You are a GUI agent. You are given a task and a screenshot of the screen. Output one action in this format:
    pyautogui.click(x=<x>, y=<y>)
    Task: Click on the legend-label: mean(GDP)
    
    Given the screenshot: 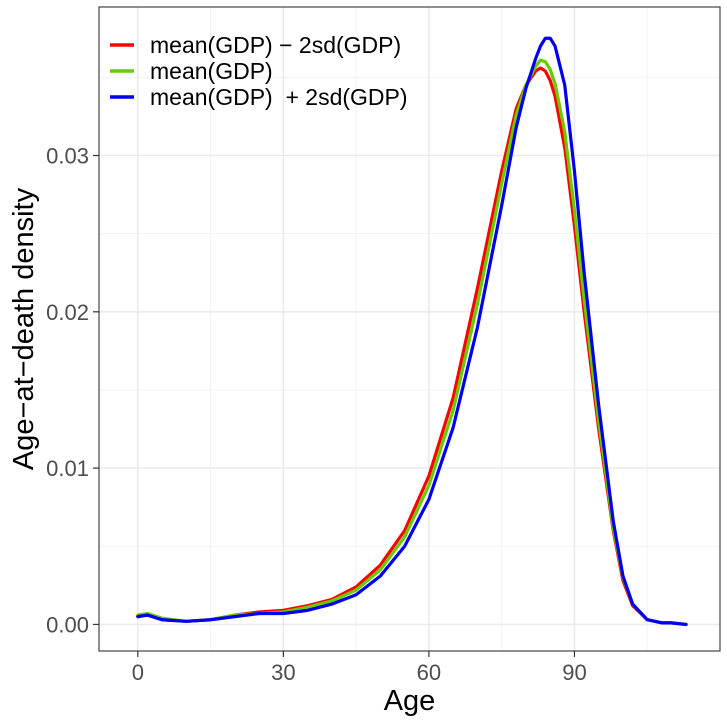 What is the action you would take?
    pyautogui.click(x=211, y=71)
    